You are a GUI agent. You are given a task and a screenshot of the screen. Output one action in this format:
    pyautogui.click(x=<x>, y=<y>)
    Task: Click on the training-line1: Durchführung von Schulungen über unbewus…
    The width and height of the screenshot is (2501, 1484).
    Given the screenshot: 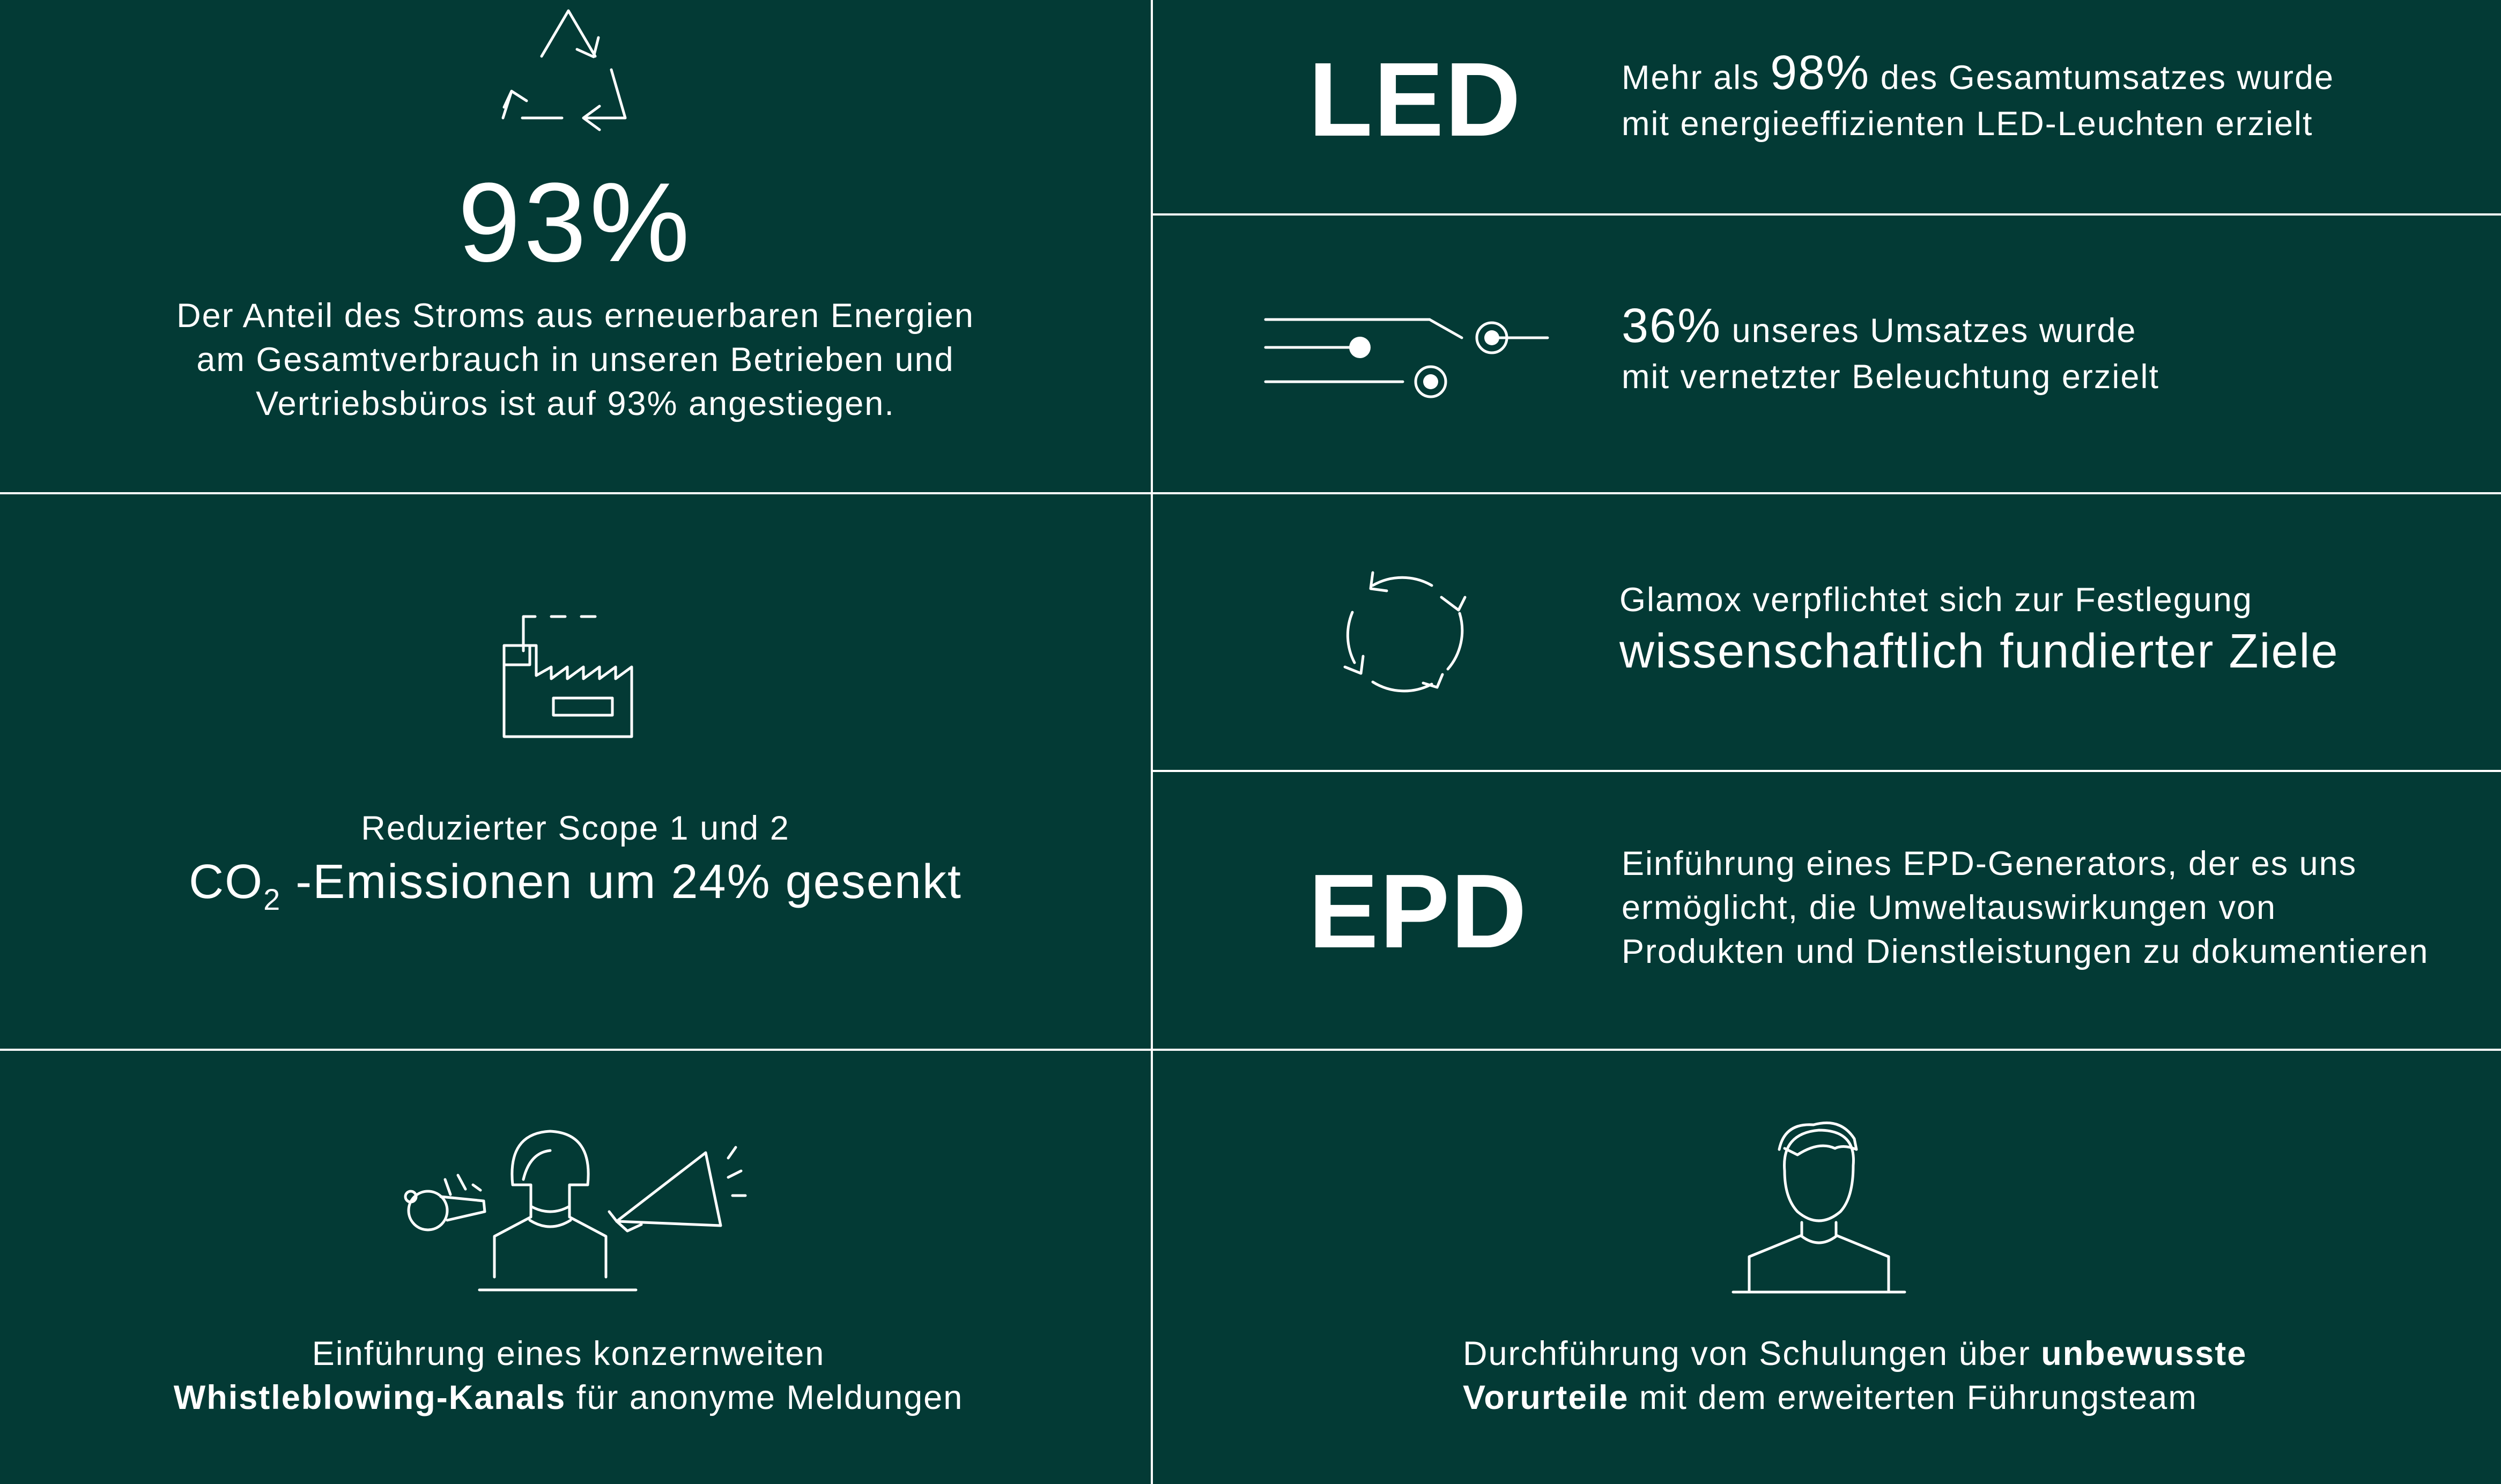 What is the action you would take?
    pyautogui.click(x=1855, y=1354)
    